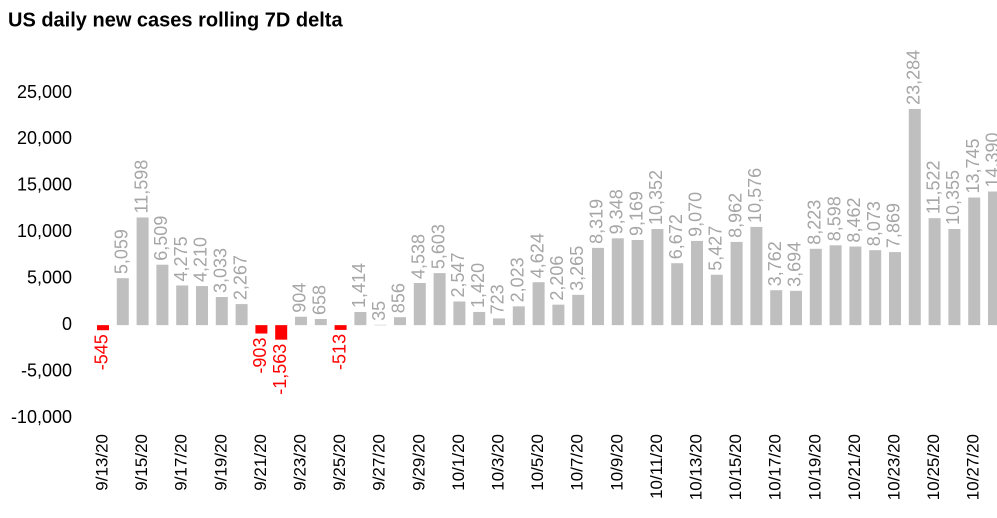  Describe the element at coordinates (557, 278) in the screenshot. I see `value-label: 2,206` at that location.